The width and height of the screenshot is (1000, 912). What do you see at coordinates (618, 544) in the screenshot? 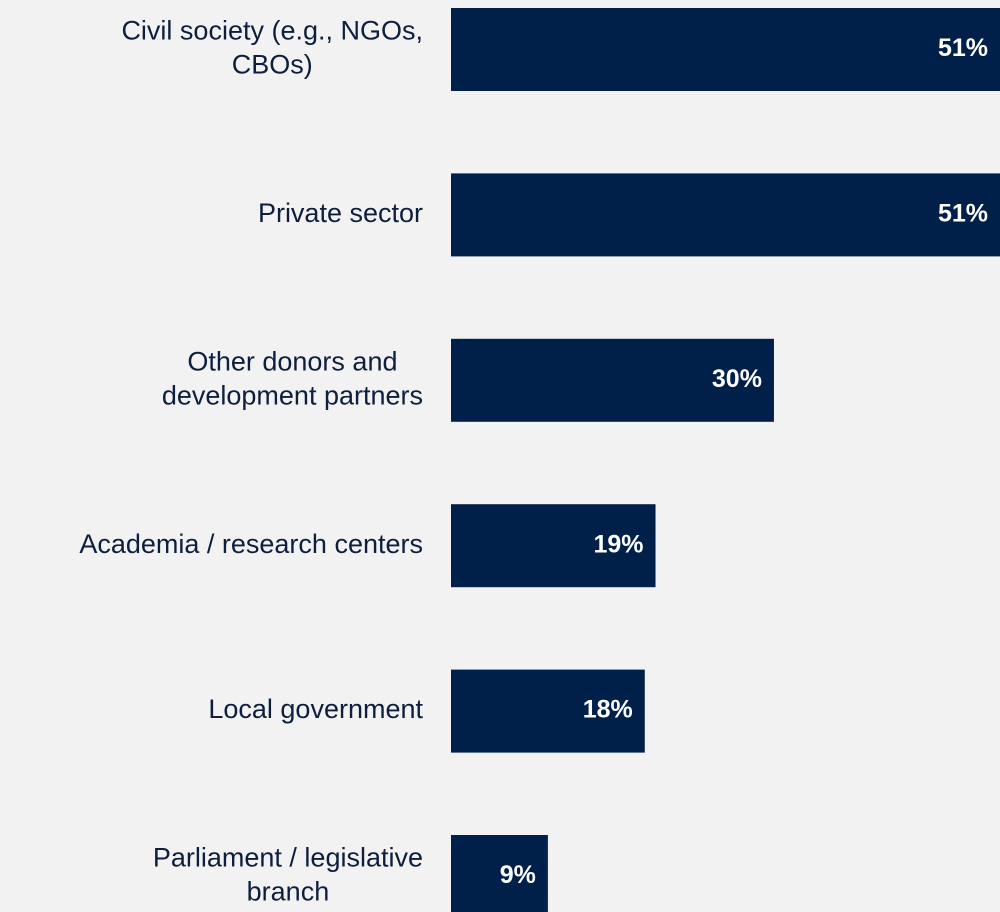
I see `value-label: 19%` at bounding box center [618, 544].